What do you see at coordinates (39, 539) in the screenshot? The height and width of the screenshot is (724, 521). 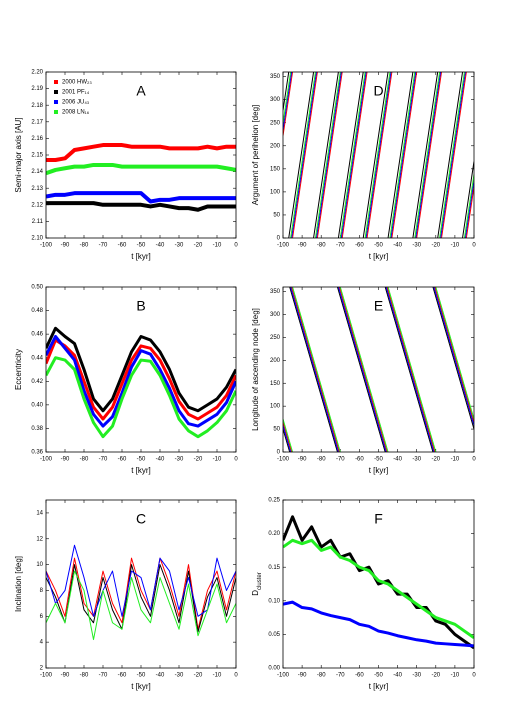 I see `y-tick-label: 12` at bounding box center [39, 539].